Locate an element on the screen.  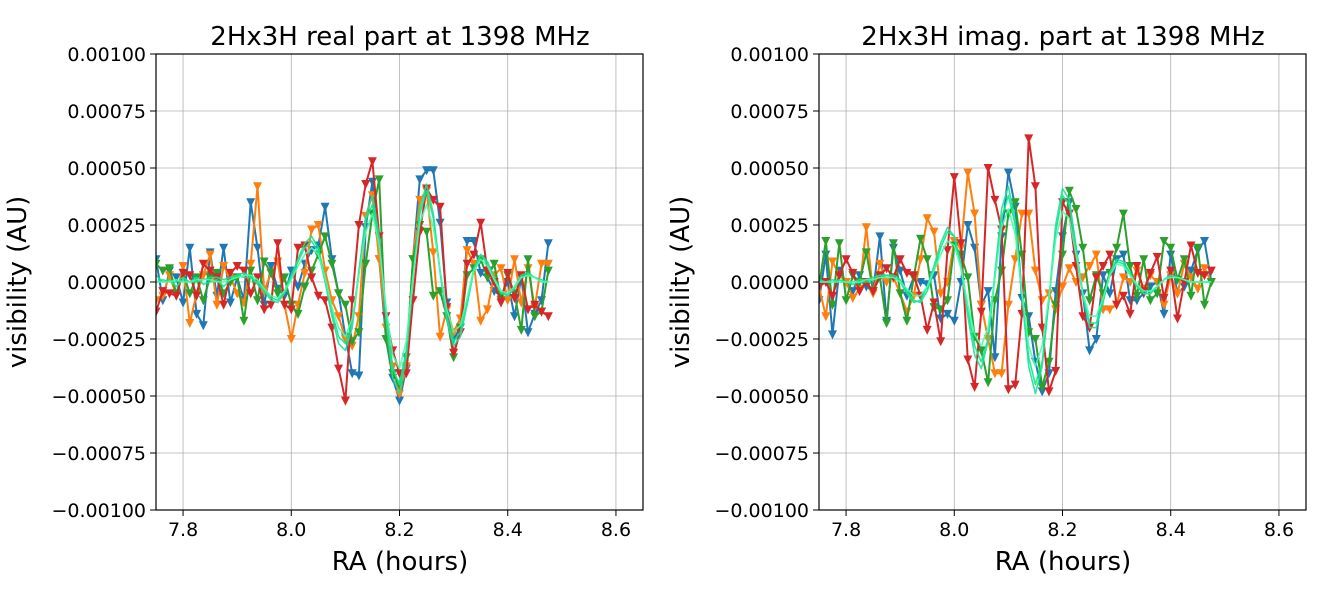
x-tick-label: 8.6 is located at coordinates (616, 530).